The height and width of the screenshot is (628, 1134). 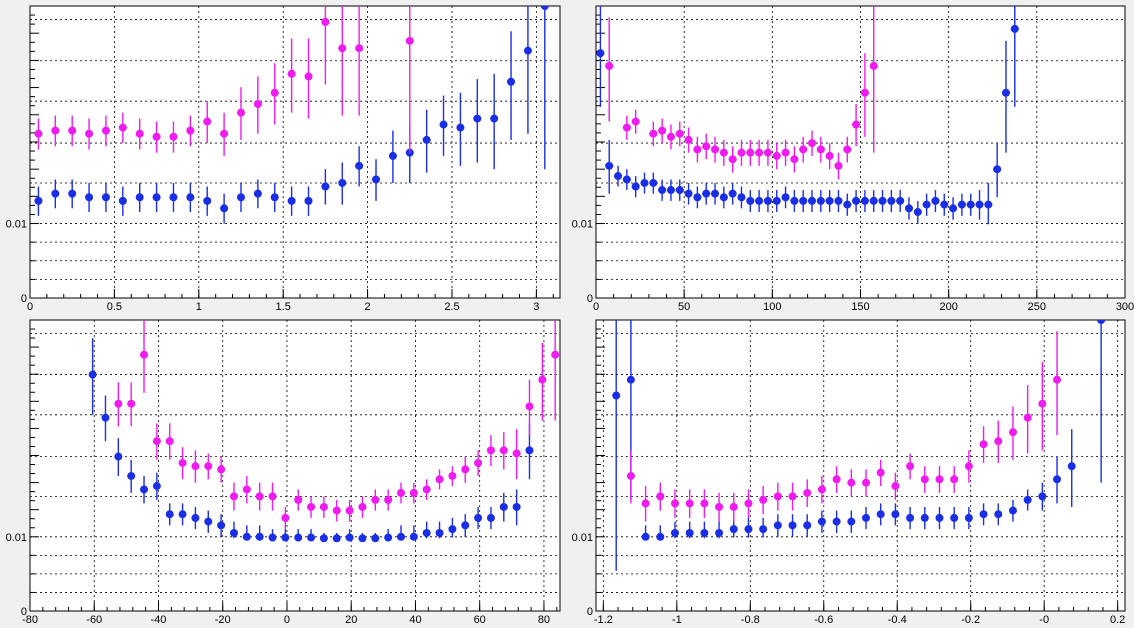 I want to click on x-tick-label: 0, so click(x=287, y=620).